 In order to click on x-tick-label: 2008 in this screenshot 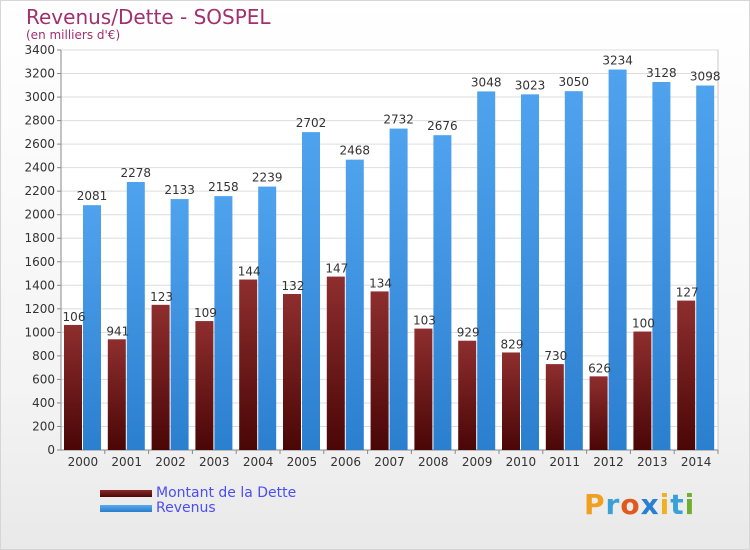, I will do `click(433, 462)`.